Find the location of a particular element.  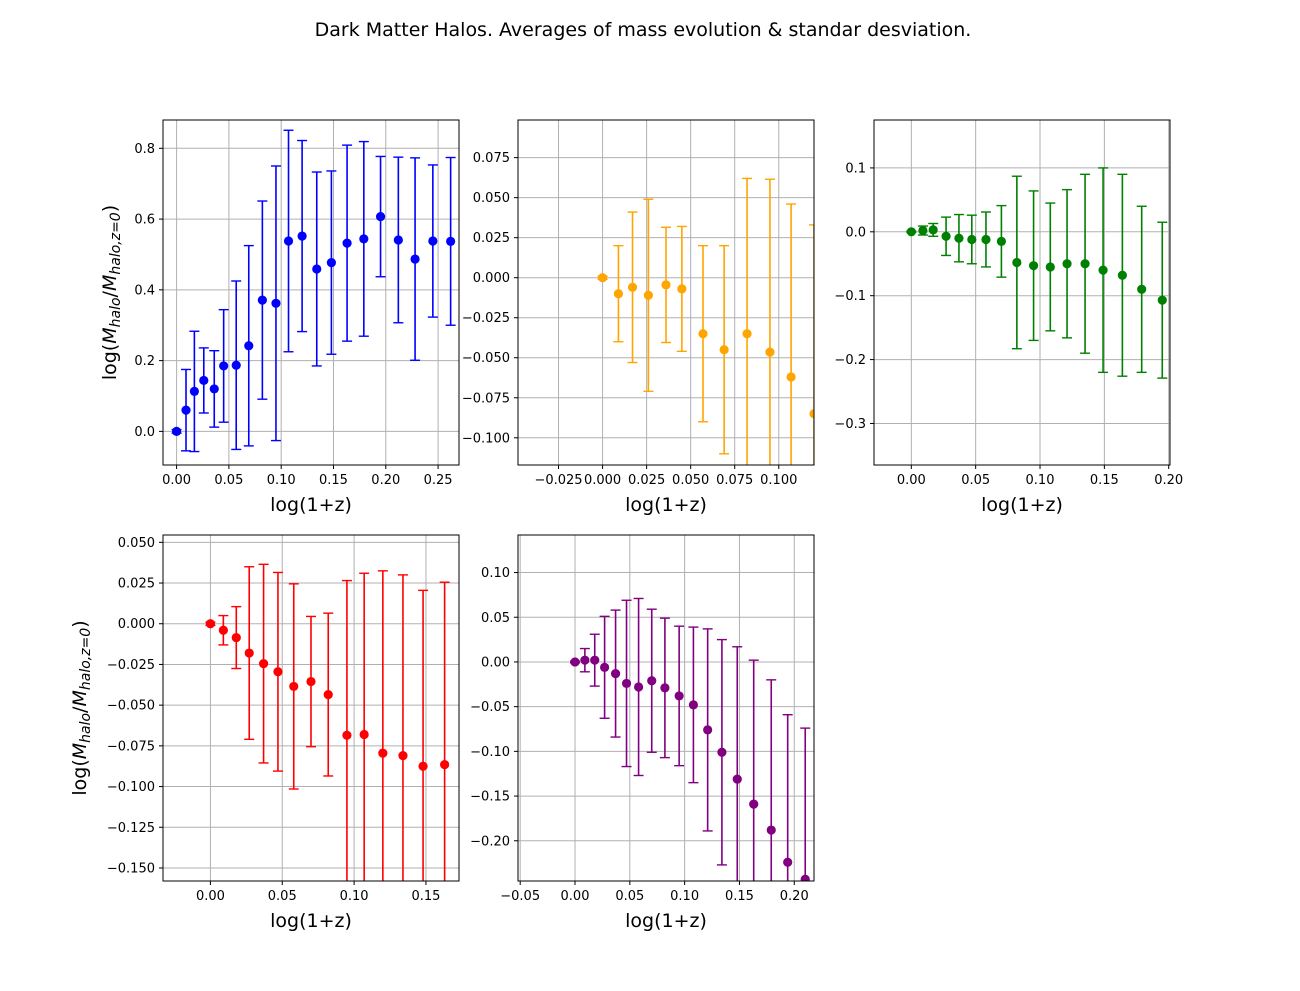

x-tick-label: 0.000 is located at coordinates (602, 480).